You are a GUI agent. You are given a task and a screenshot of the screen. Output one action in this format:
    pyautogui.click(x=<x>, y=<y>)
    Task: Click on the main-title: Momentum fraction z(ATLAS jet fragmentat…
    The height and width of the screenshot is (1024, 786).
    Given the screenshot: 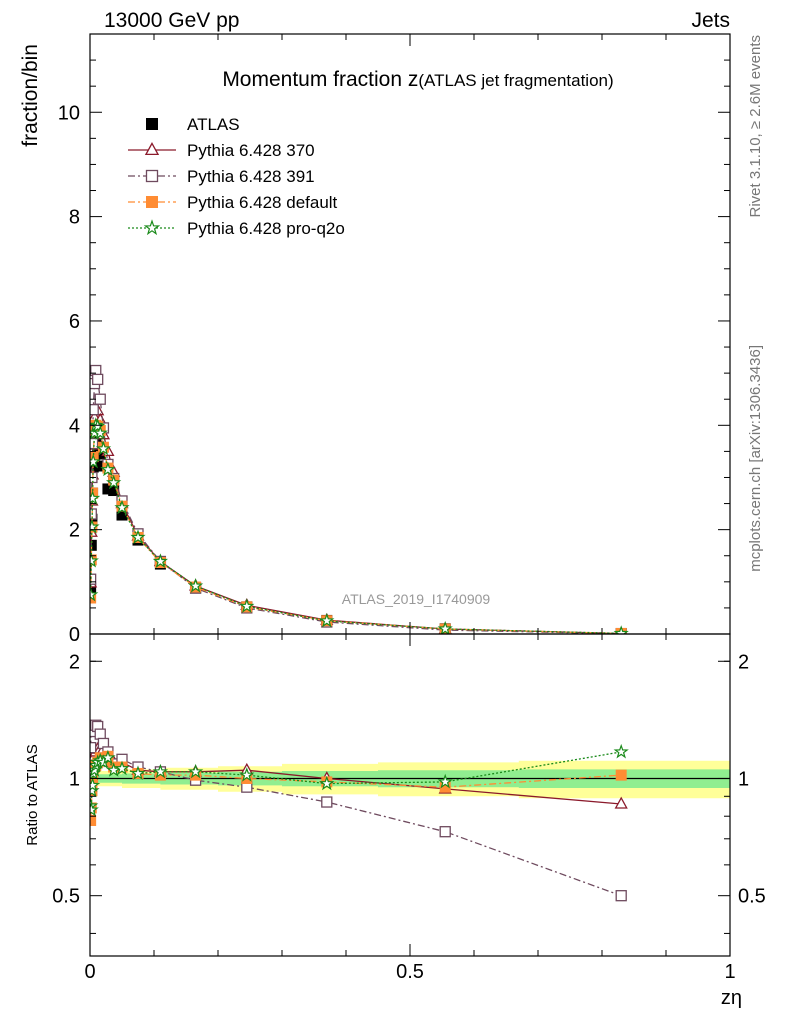 What is the action you would take?
    pyautogui.click(x=417, y=79)
    